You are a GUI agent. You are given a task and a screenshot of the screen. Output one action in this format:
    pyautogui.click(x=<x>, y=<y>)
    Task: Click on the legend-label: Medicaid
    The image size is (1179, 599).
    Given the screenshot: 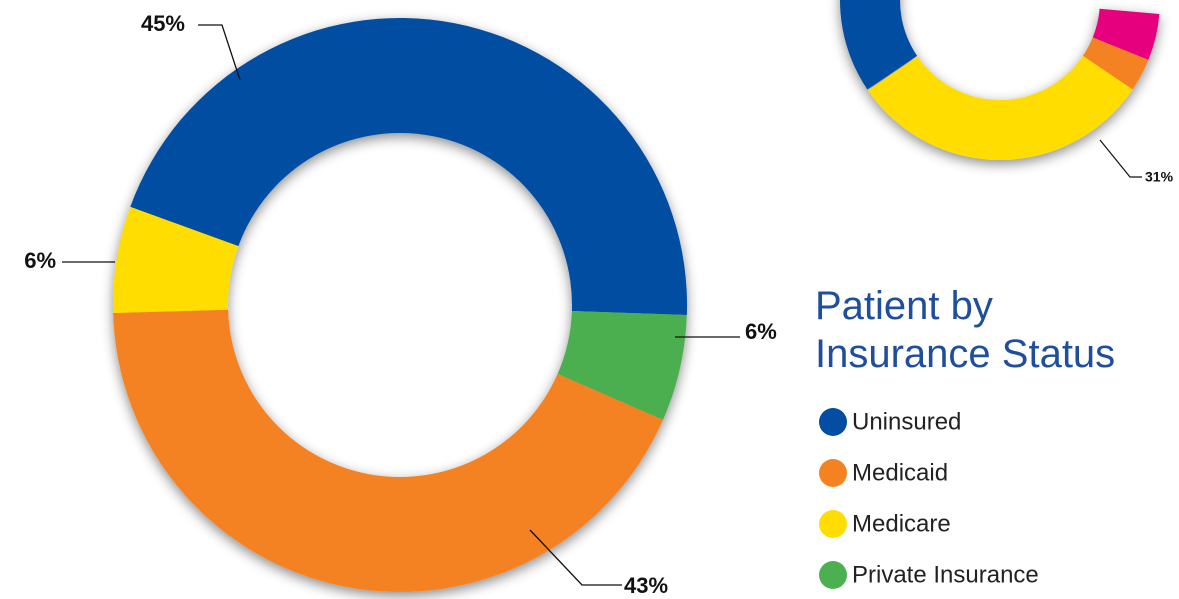 What is the action you would take?
    pyautogui.click(x=900, y=472)
    